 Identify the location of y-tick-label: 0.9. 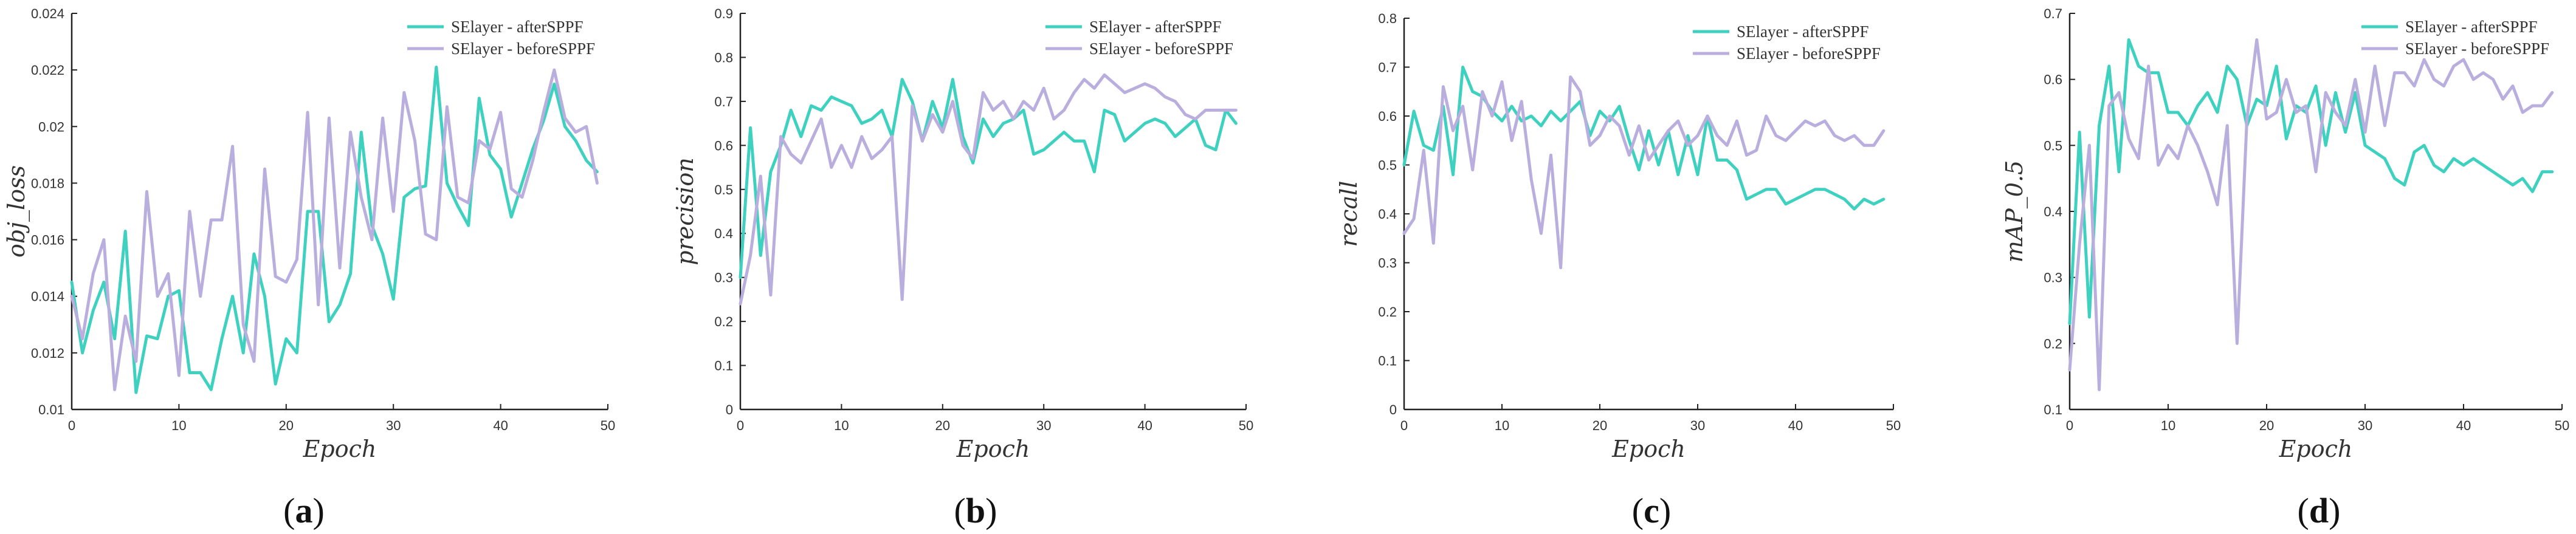
(723, 13).